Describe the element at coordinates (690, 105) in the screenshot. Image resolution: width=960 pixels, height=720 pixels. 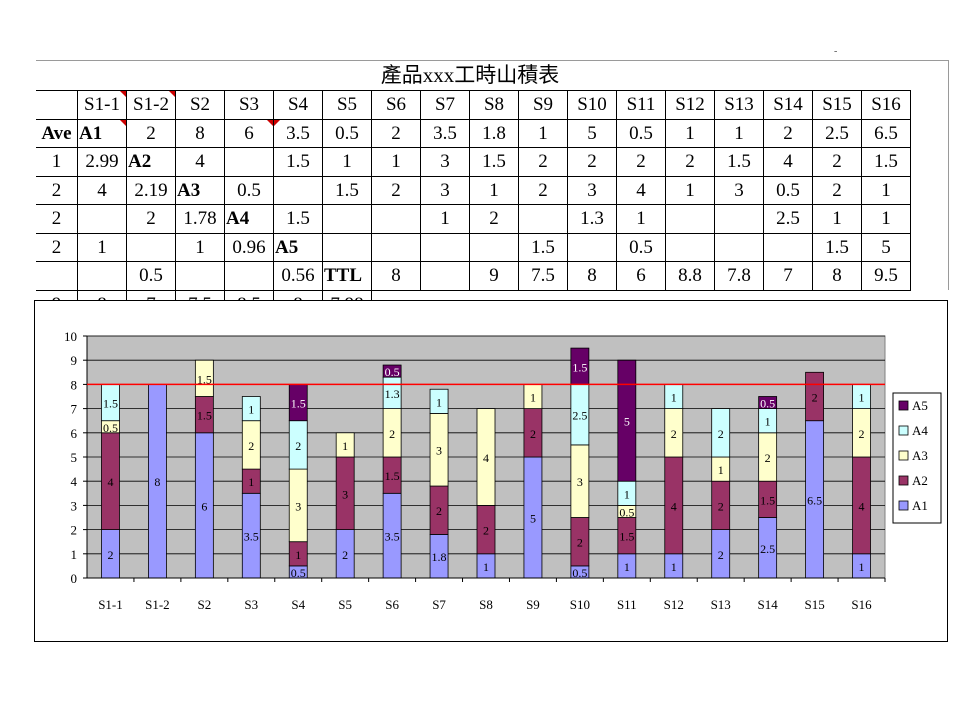
I see `column-header-s12: S12` at that location.